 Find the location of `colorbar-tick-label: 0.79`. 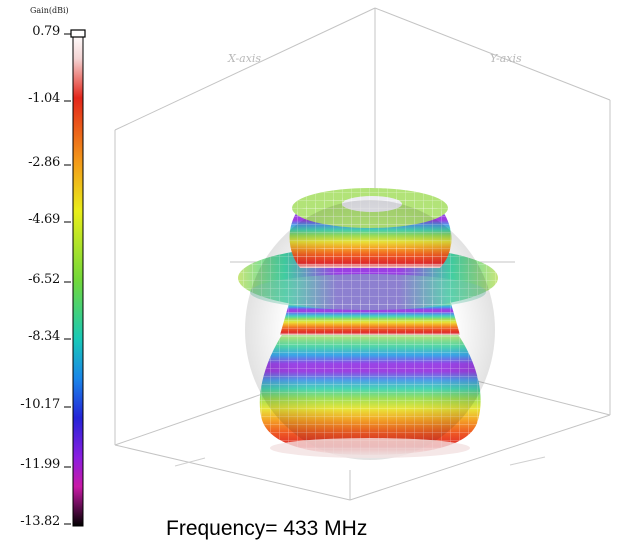

colorbar-tick-label: 0.79 is located at coordinates (46, 31).